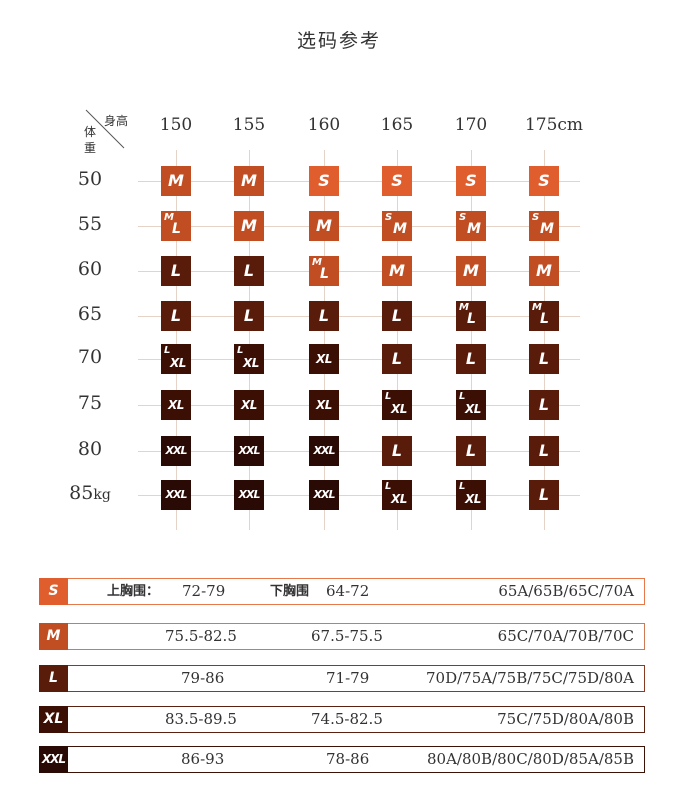 The height and width of the screenshot is (800, 678). What do you see at coordinates (397, 181) in the screenshot?
I see `size-cell: S` at bounding box center [397, 181].